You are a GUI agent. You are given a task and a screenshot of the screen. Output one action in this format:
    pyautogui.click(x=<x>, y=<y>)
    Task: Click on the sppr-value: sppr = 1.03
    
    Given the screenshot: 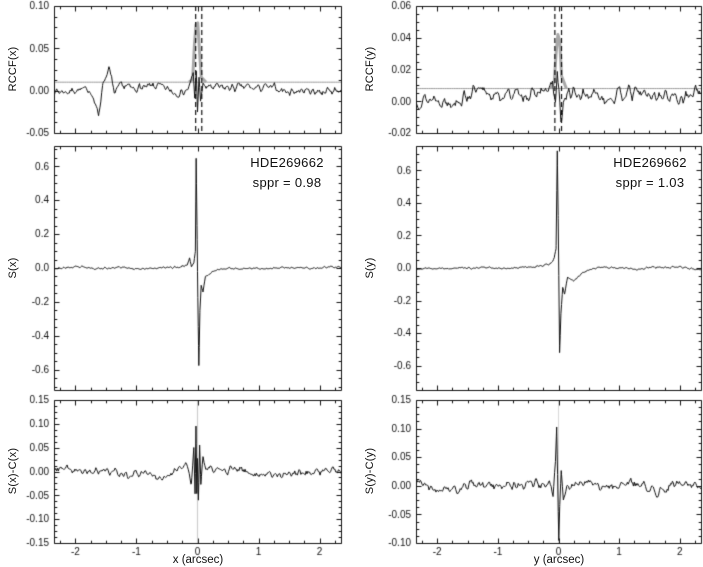 What is the action you would take?
    pyautogui.click(x=650, y=182)
    